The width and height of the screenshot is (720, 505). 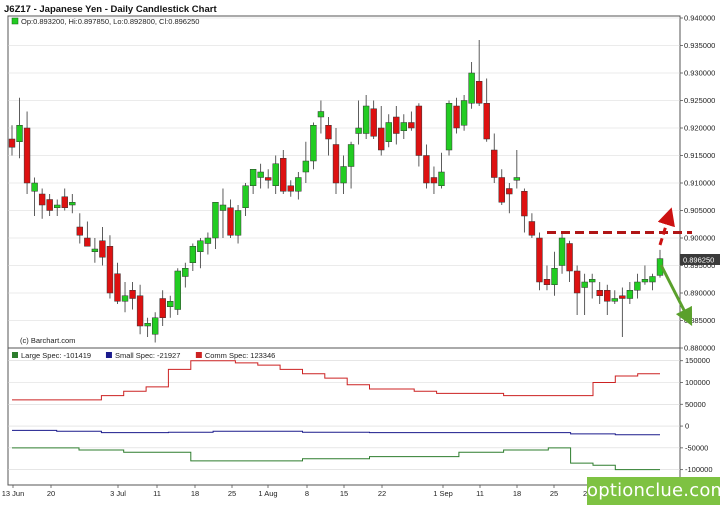 What do you see at coordinates (382, 493) in the screenshot?
I see `x-tick-label: 22` at bounding box center [382, 493].